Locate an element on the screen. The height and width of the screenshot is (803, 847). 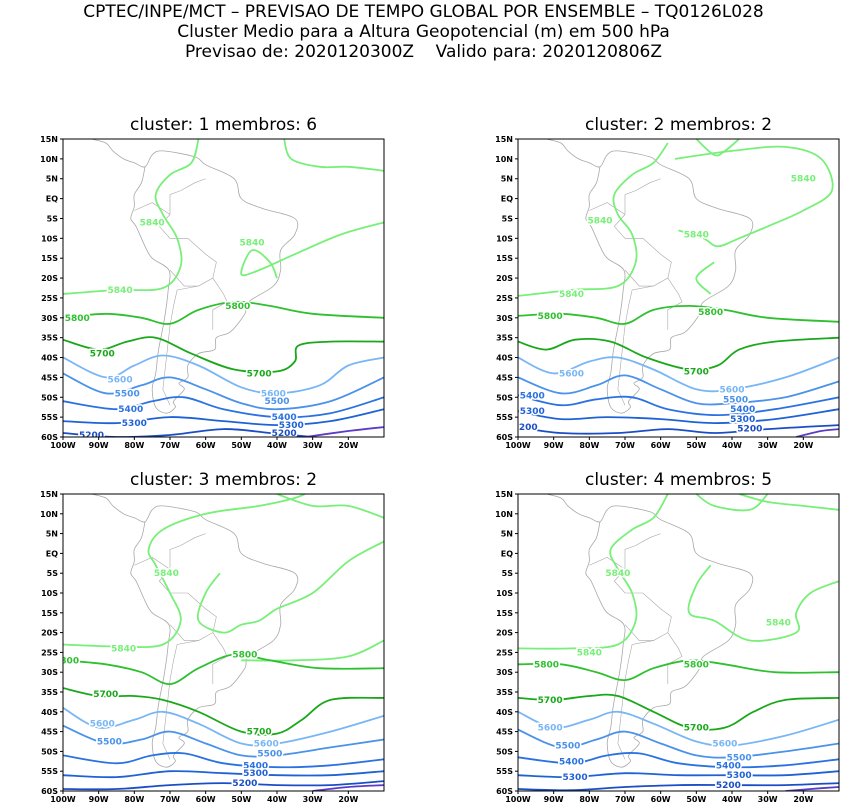
lon-tick-label: 80W is located at coordinates (589, 799).